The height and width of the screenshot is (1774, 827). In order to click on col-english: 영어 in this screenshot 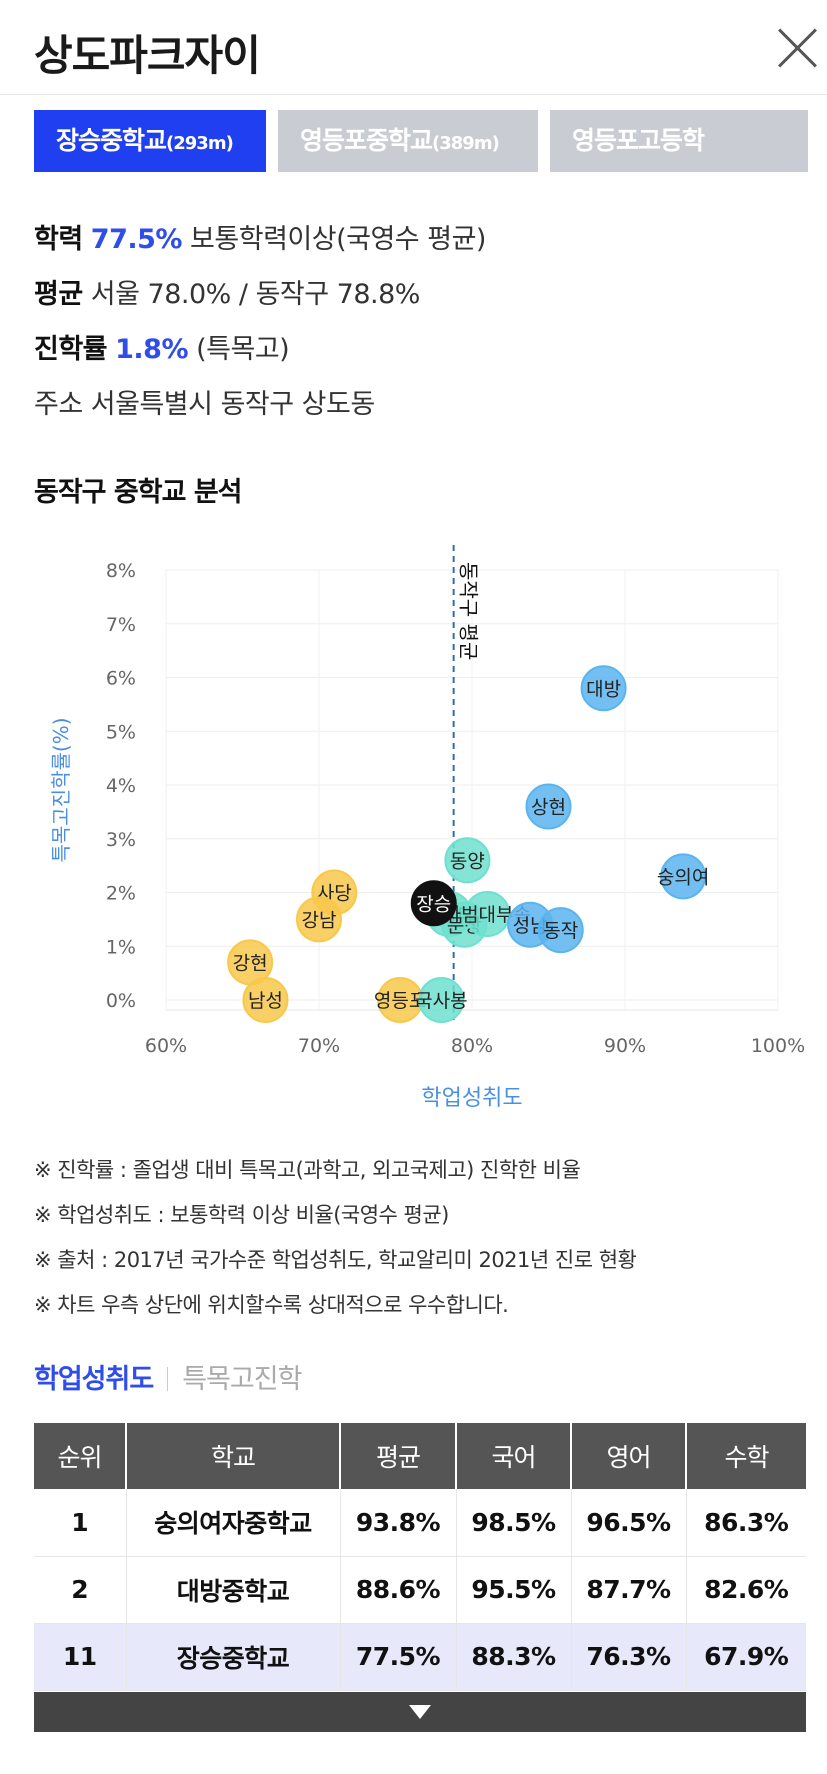, I will do `click(629, 1456)`.